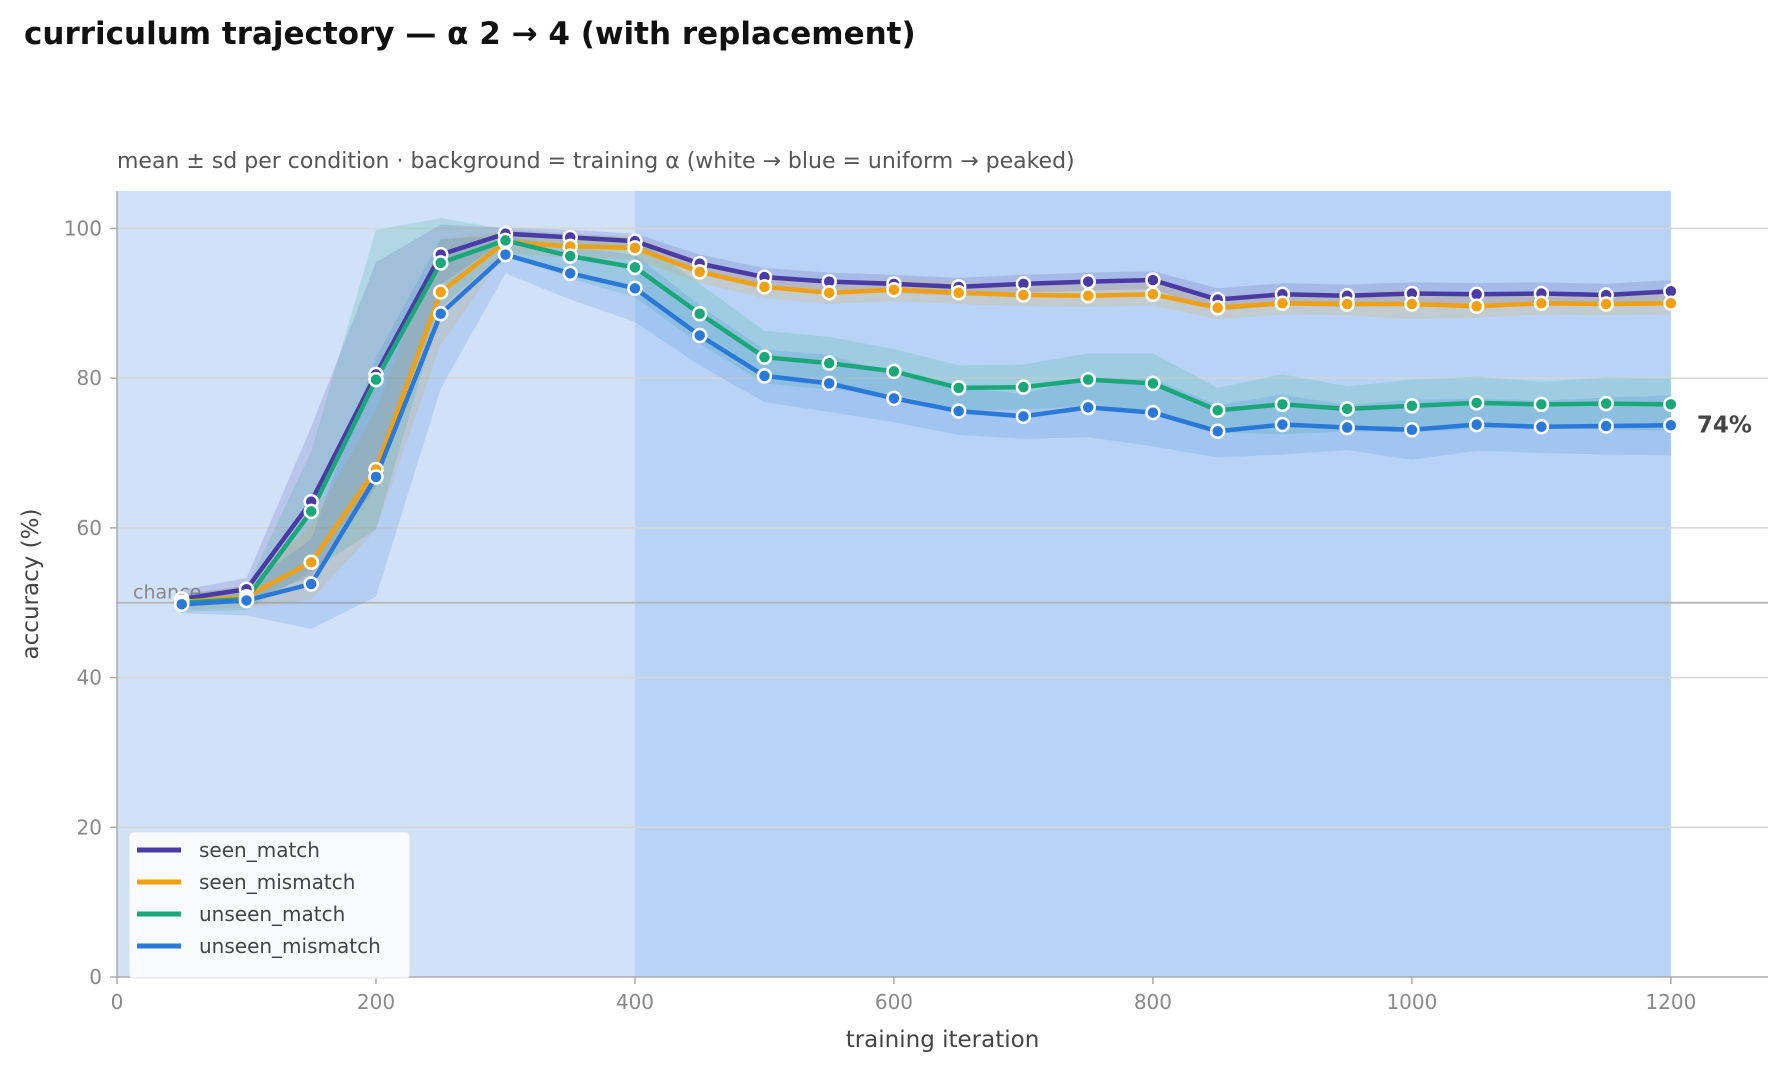  I want to click on legend-box, so click(269, 905).